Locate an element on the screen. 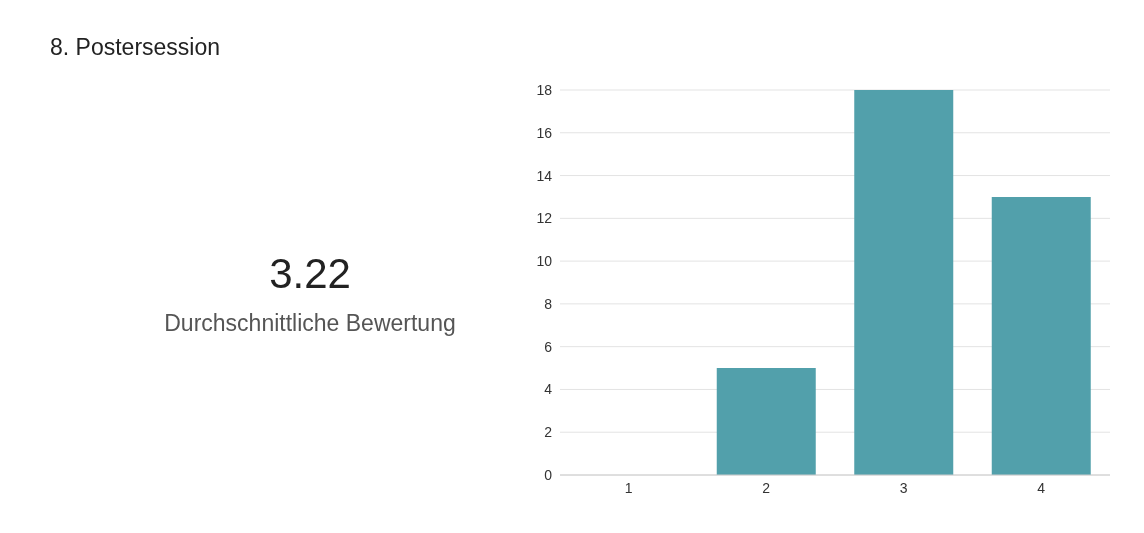 The width and height of the screenshot is (1144, 533). y-tick-label: 4 is located at coordinates (548, 389).